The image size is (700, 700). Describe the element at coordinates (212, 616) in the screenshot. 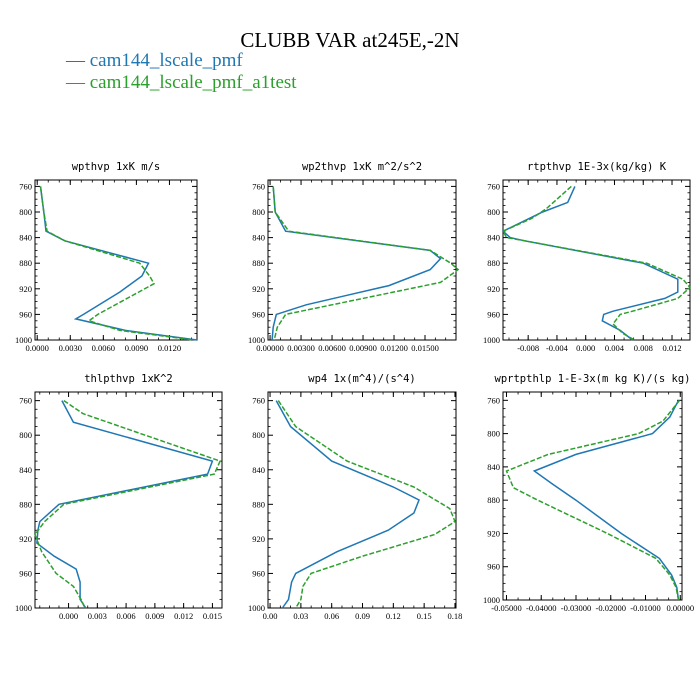

I see `x-tick-label: 0.015` at that location.